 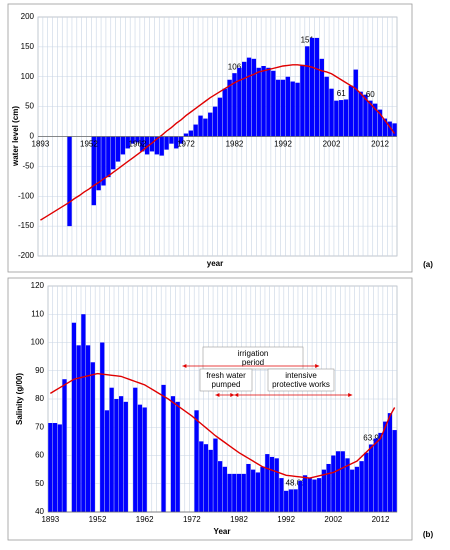 What do you see at coordinates (37, 313) in the screenshot?
I see `y-tick-label: 110` at bounding box center [37, 313].